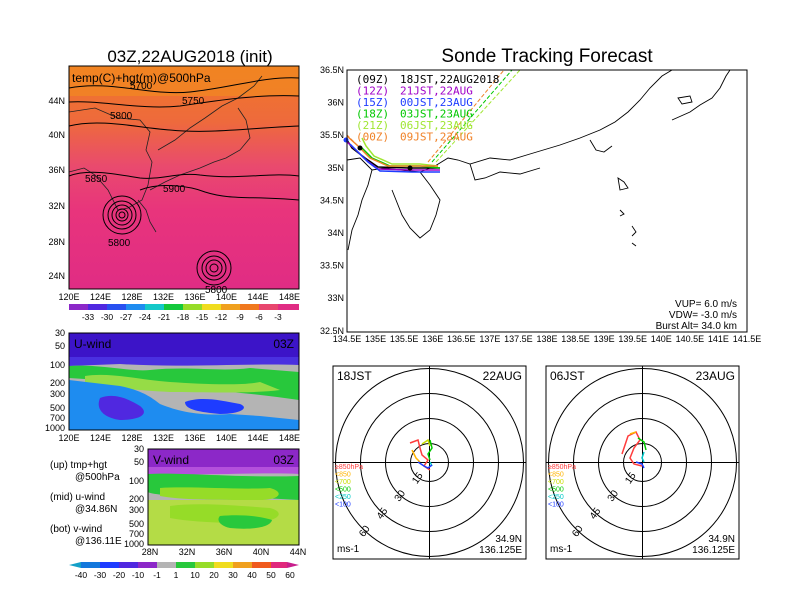 The height and width of the screenshot is (612, 792). I want to click on hodo-lon: 136.125E, so click(500, 550).